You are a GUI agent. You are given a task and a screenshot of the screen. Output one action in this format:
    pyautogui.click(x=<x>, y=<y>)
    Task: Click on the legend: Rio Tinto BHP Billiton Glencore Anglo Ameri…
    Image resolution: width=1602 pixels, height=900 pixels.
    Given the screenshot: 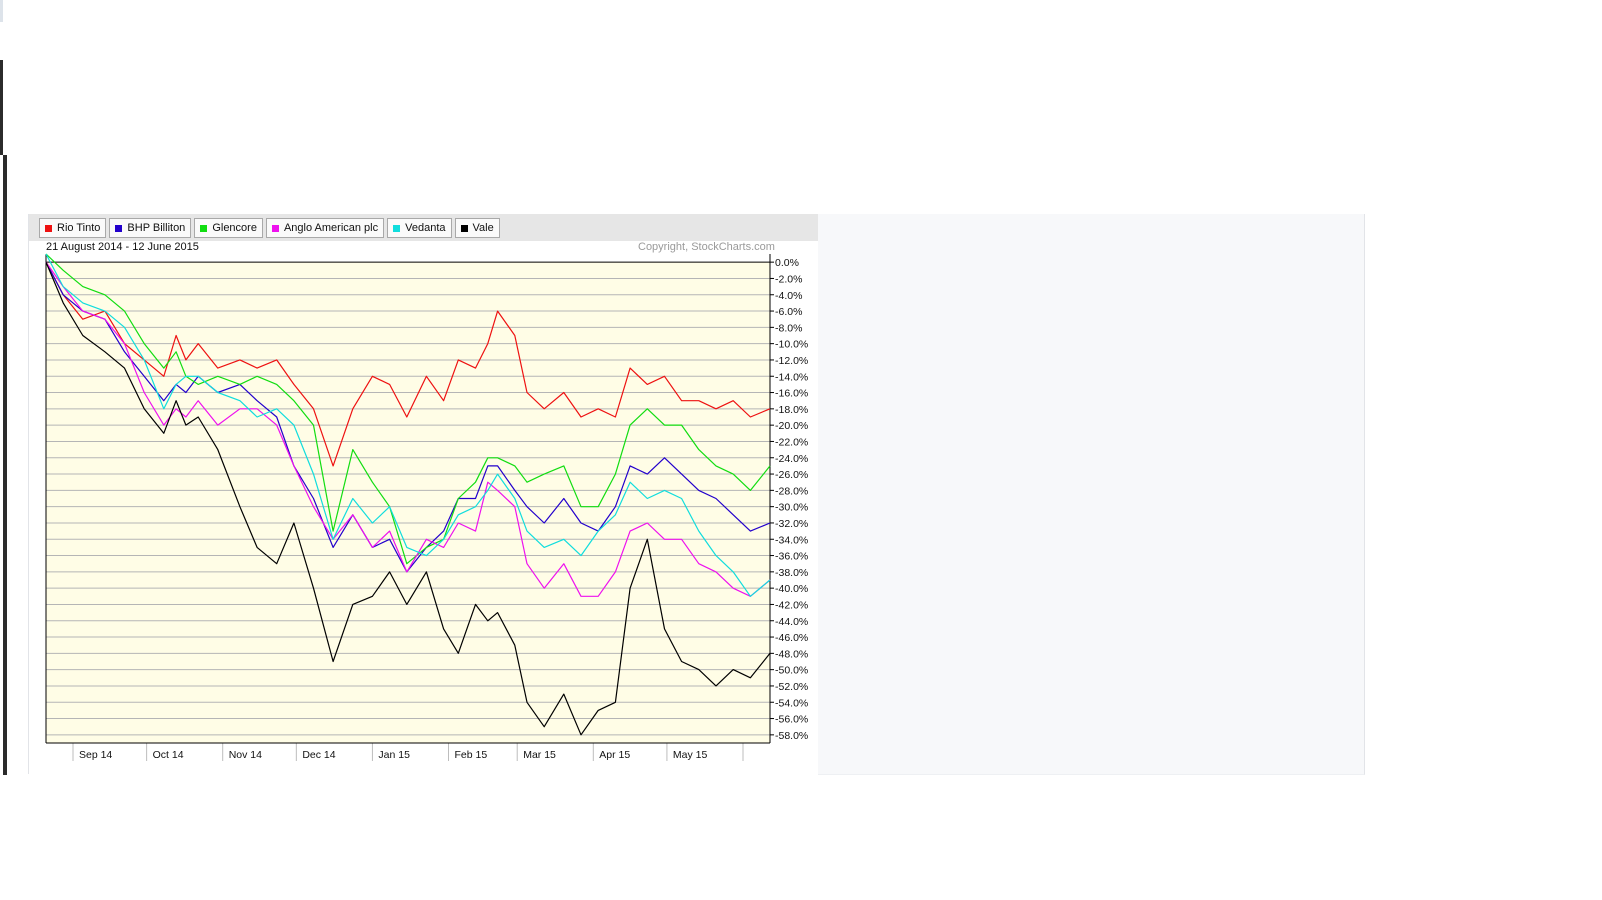 What is the action you would take?
    pyautogui.click(x=269, y=228)
    